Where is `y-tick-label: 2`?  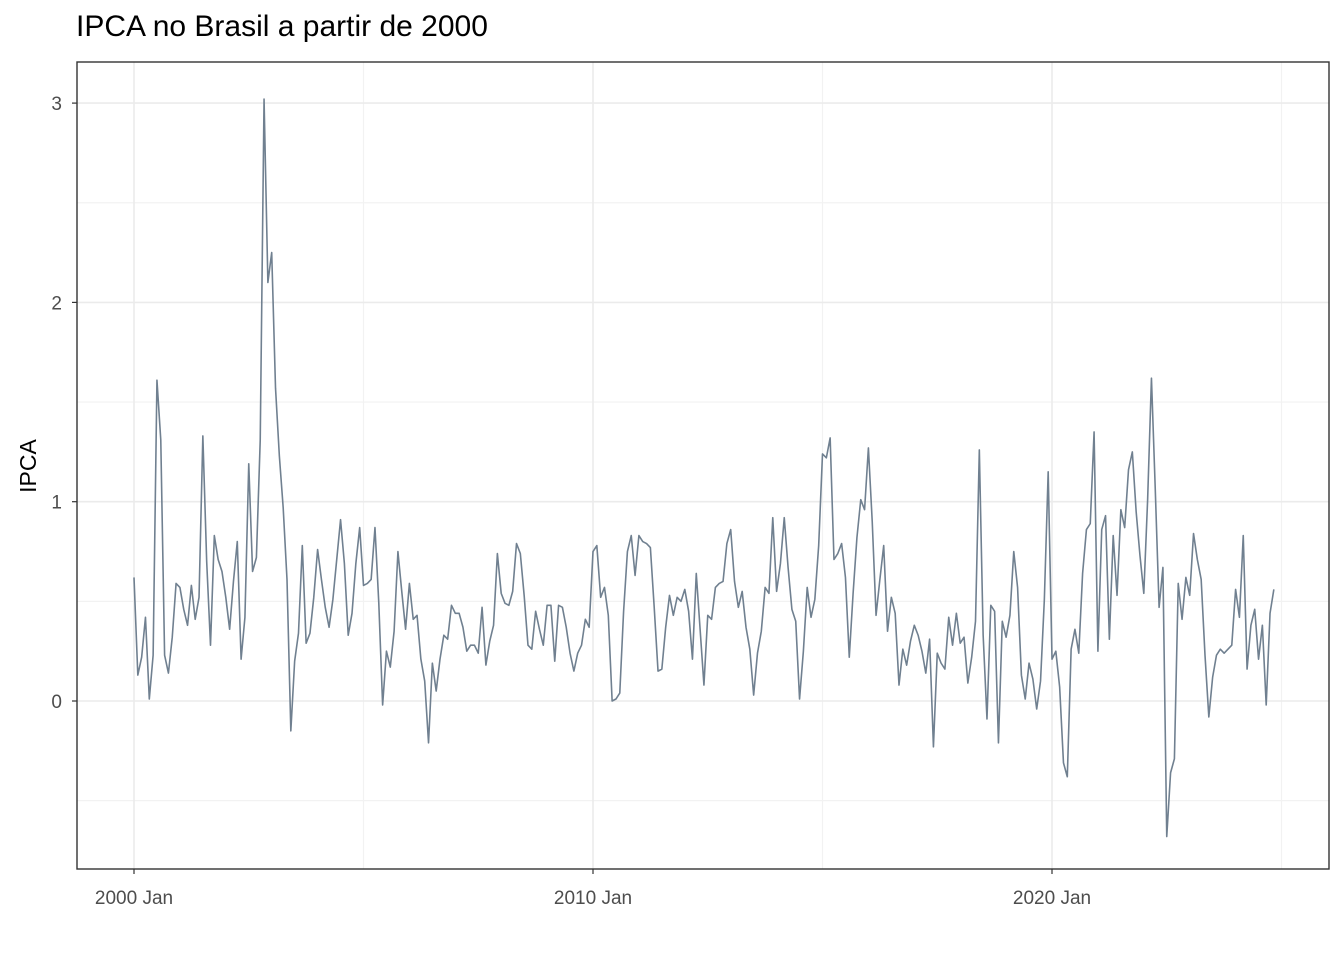
y-tick-label: 2 is located at coordinates (56, 303).